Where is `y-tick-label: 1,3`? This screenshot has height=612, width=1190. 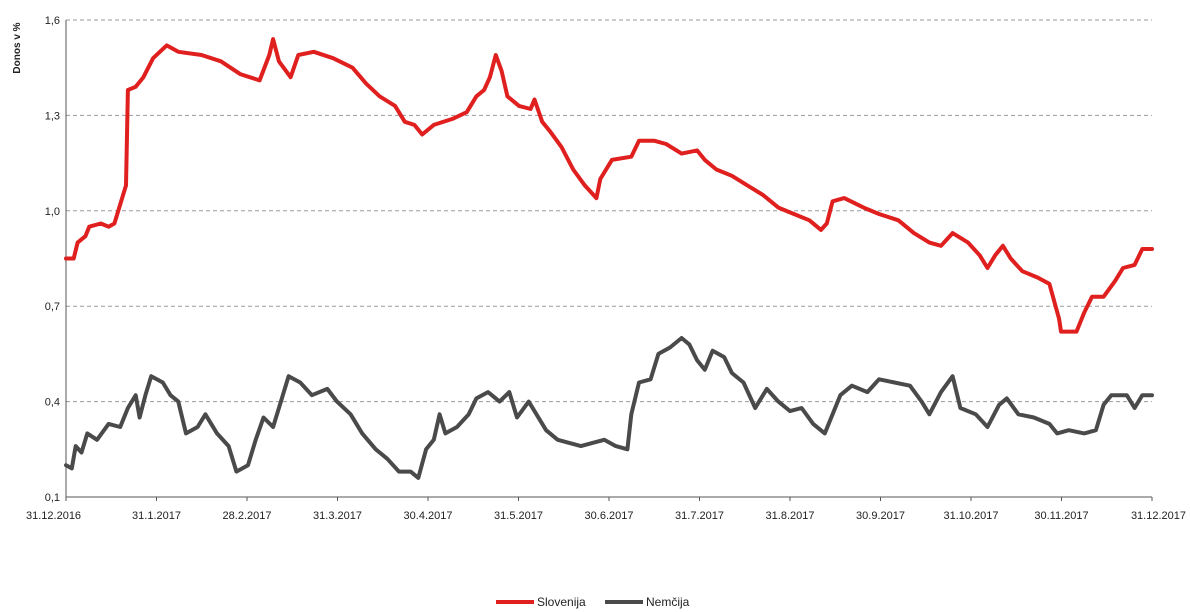 y-tick-label: 1,3 is located at coordinates (52, 116).